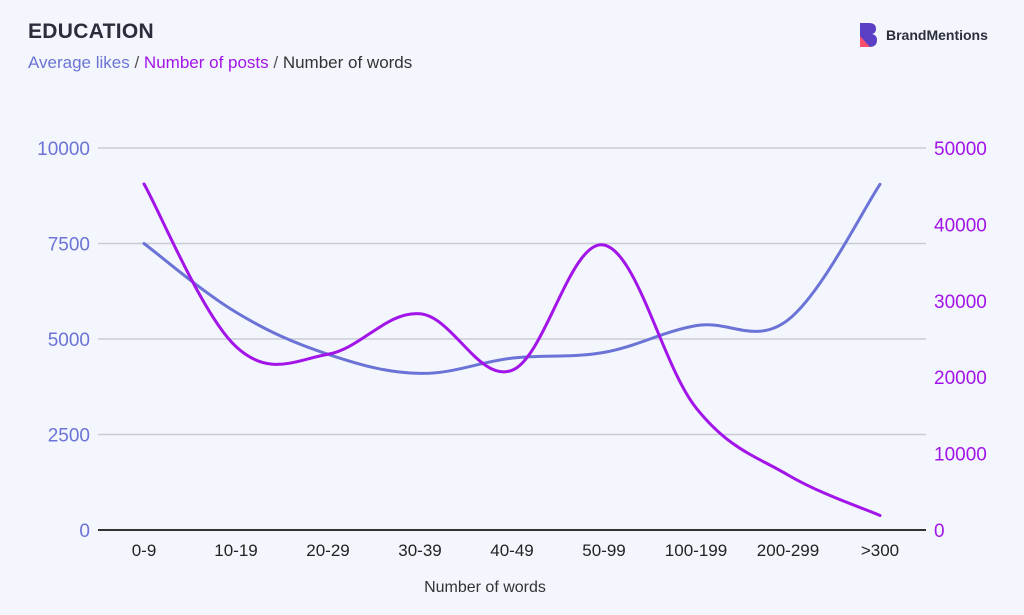 The image size is (1024, 615). What do you see at coordinates (144, 550) in the screenshot?
I see `x-tick-label: 0-9` at bounding box center [144, 550].